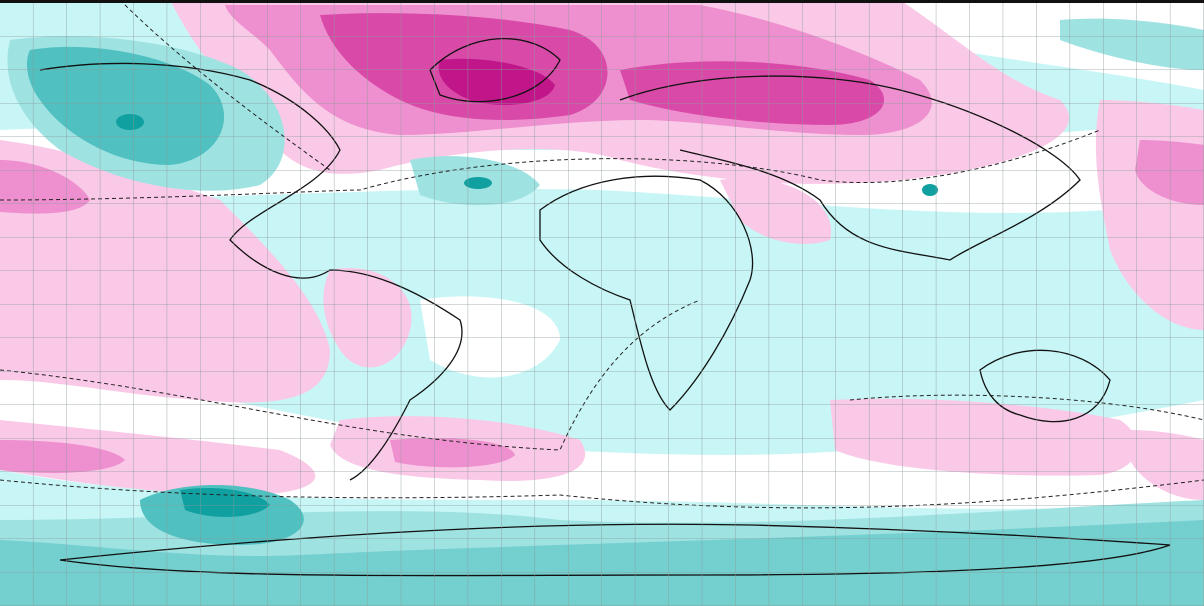 The image size is (1204, 606). Describe the element at coordinates (602, 1) in the screenshot. I see `top-border` at that location.